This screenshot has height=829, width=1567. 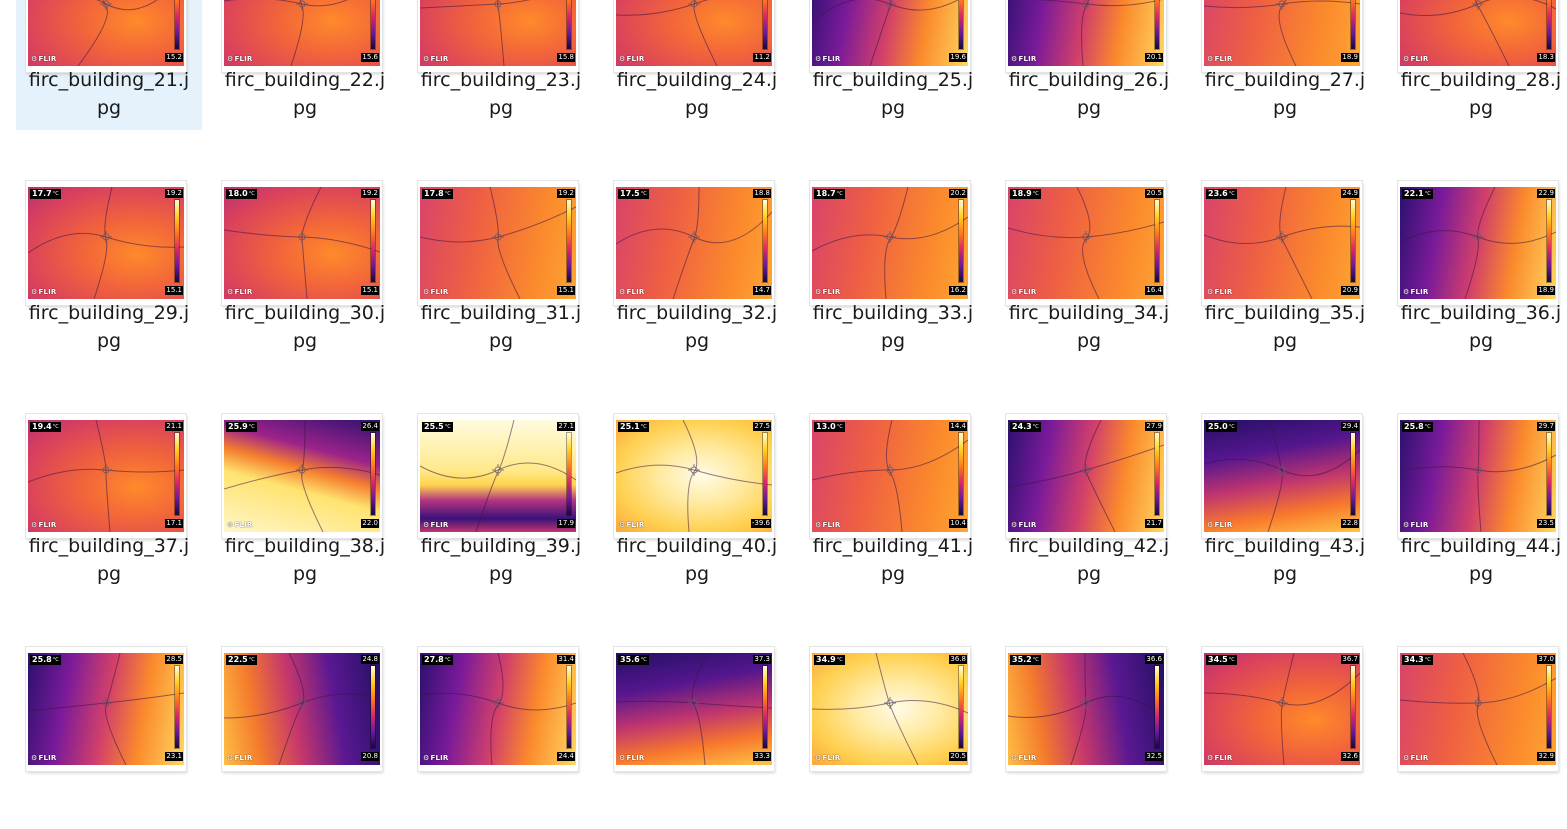 What do you see at coordinates (501, 94) in the screenshot?
I see `file-name-label: firc_building_23.j pg` at bounding box center [501, 94].